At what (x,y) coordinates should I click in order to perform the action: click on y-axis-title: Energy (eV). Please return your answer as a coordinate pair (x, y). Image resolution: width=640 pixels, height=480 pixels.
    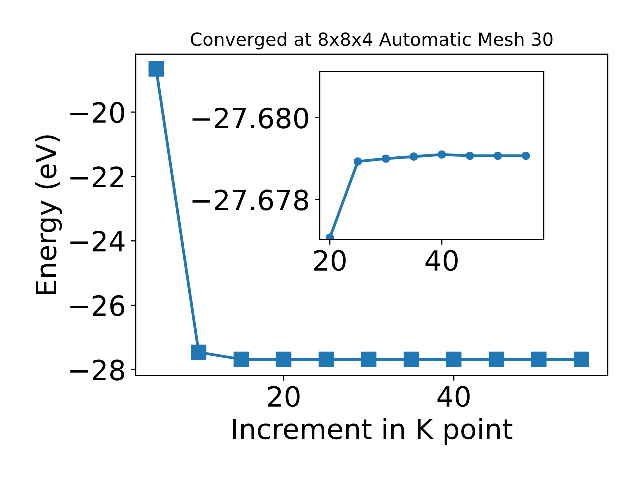
    Looking at the image, I should click on (48, 215).